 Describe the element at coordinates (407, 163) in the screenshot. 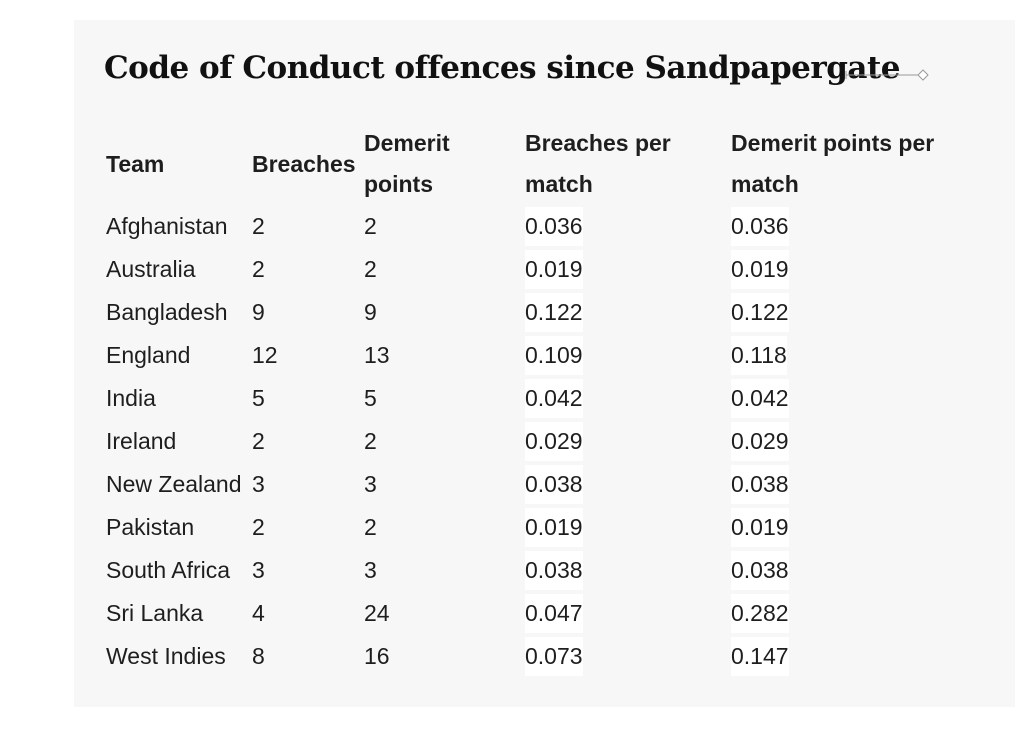

I see `header-demerit-points: Demerit points` at that location.